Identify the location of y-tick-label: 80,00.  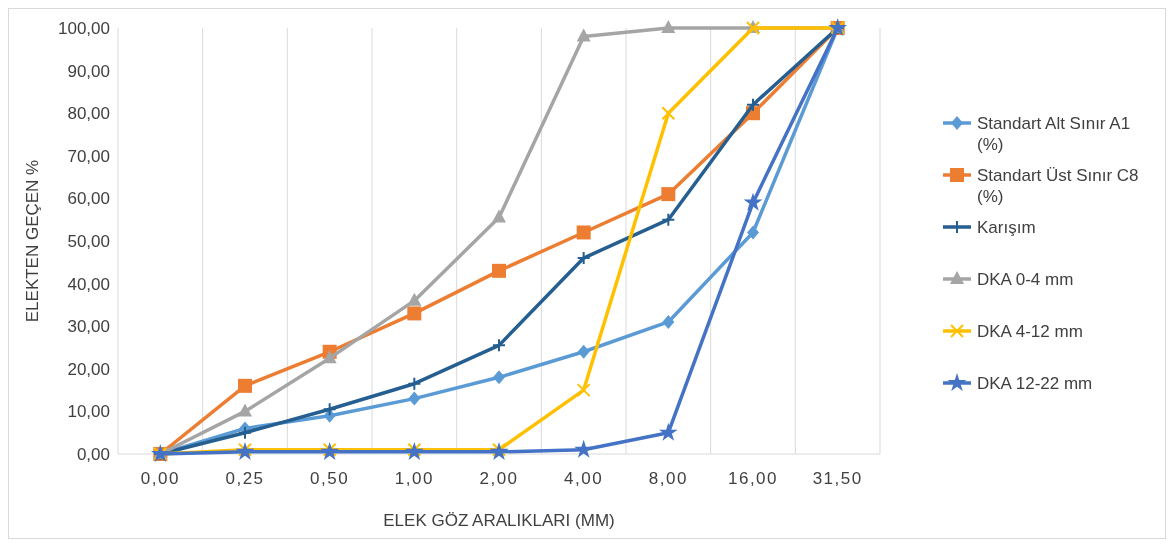
(88, 114).